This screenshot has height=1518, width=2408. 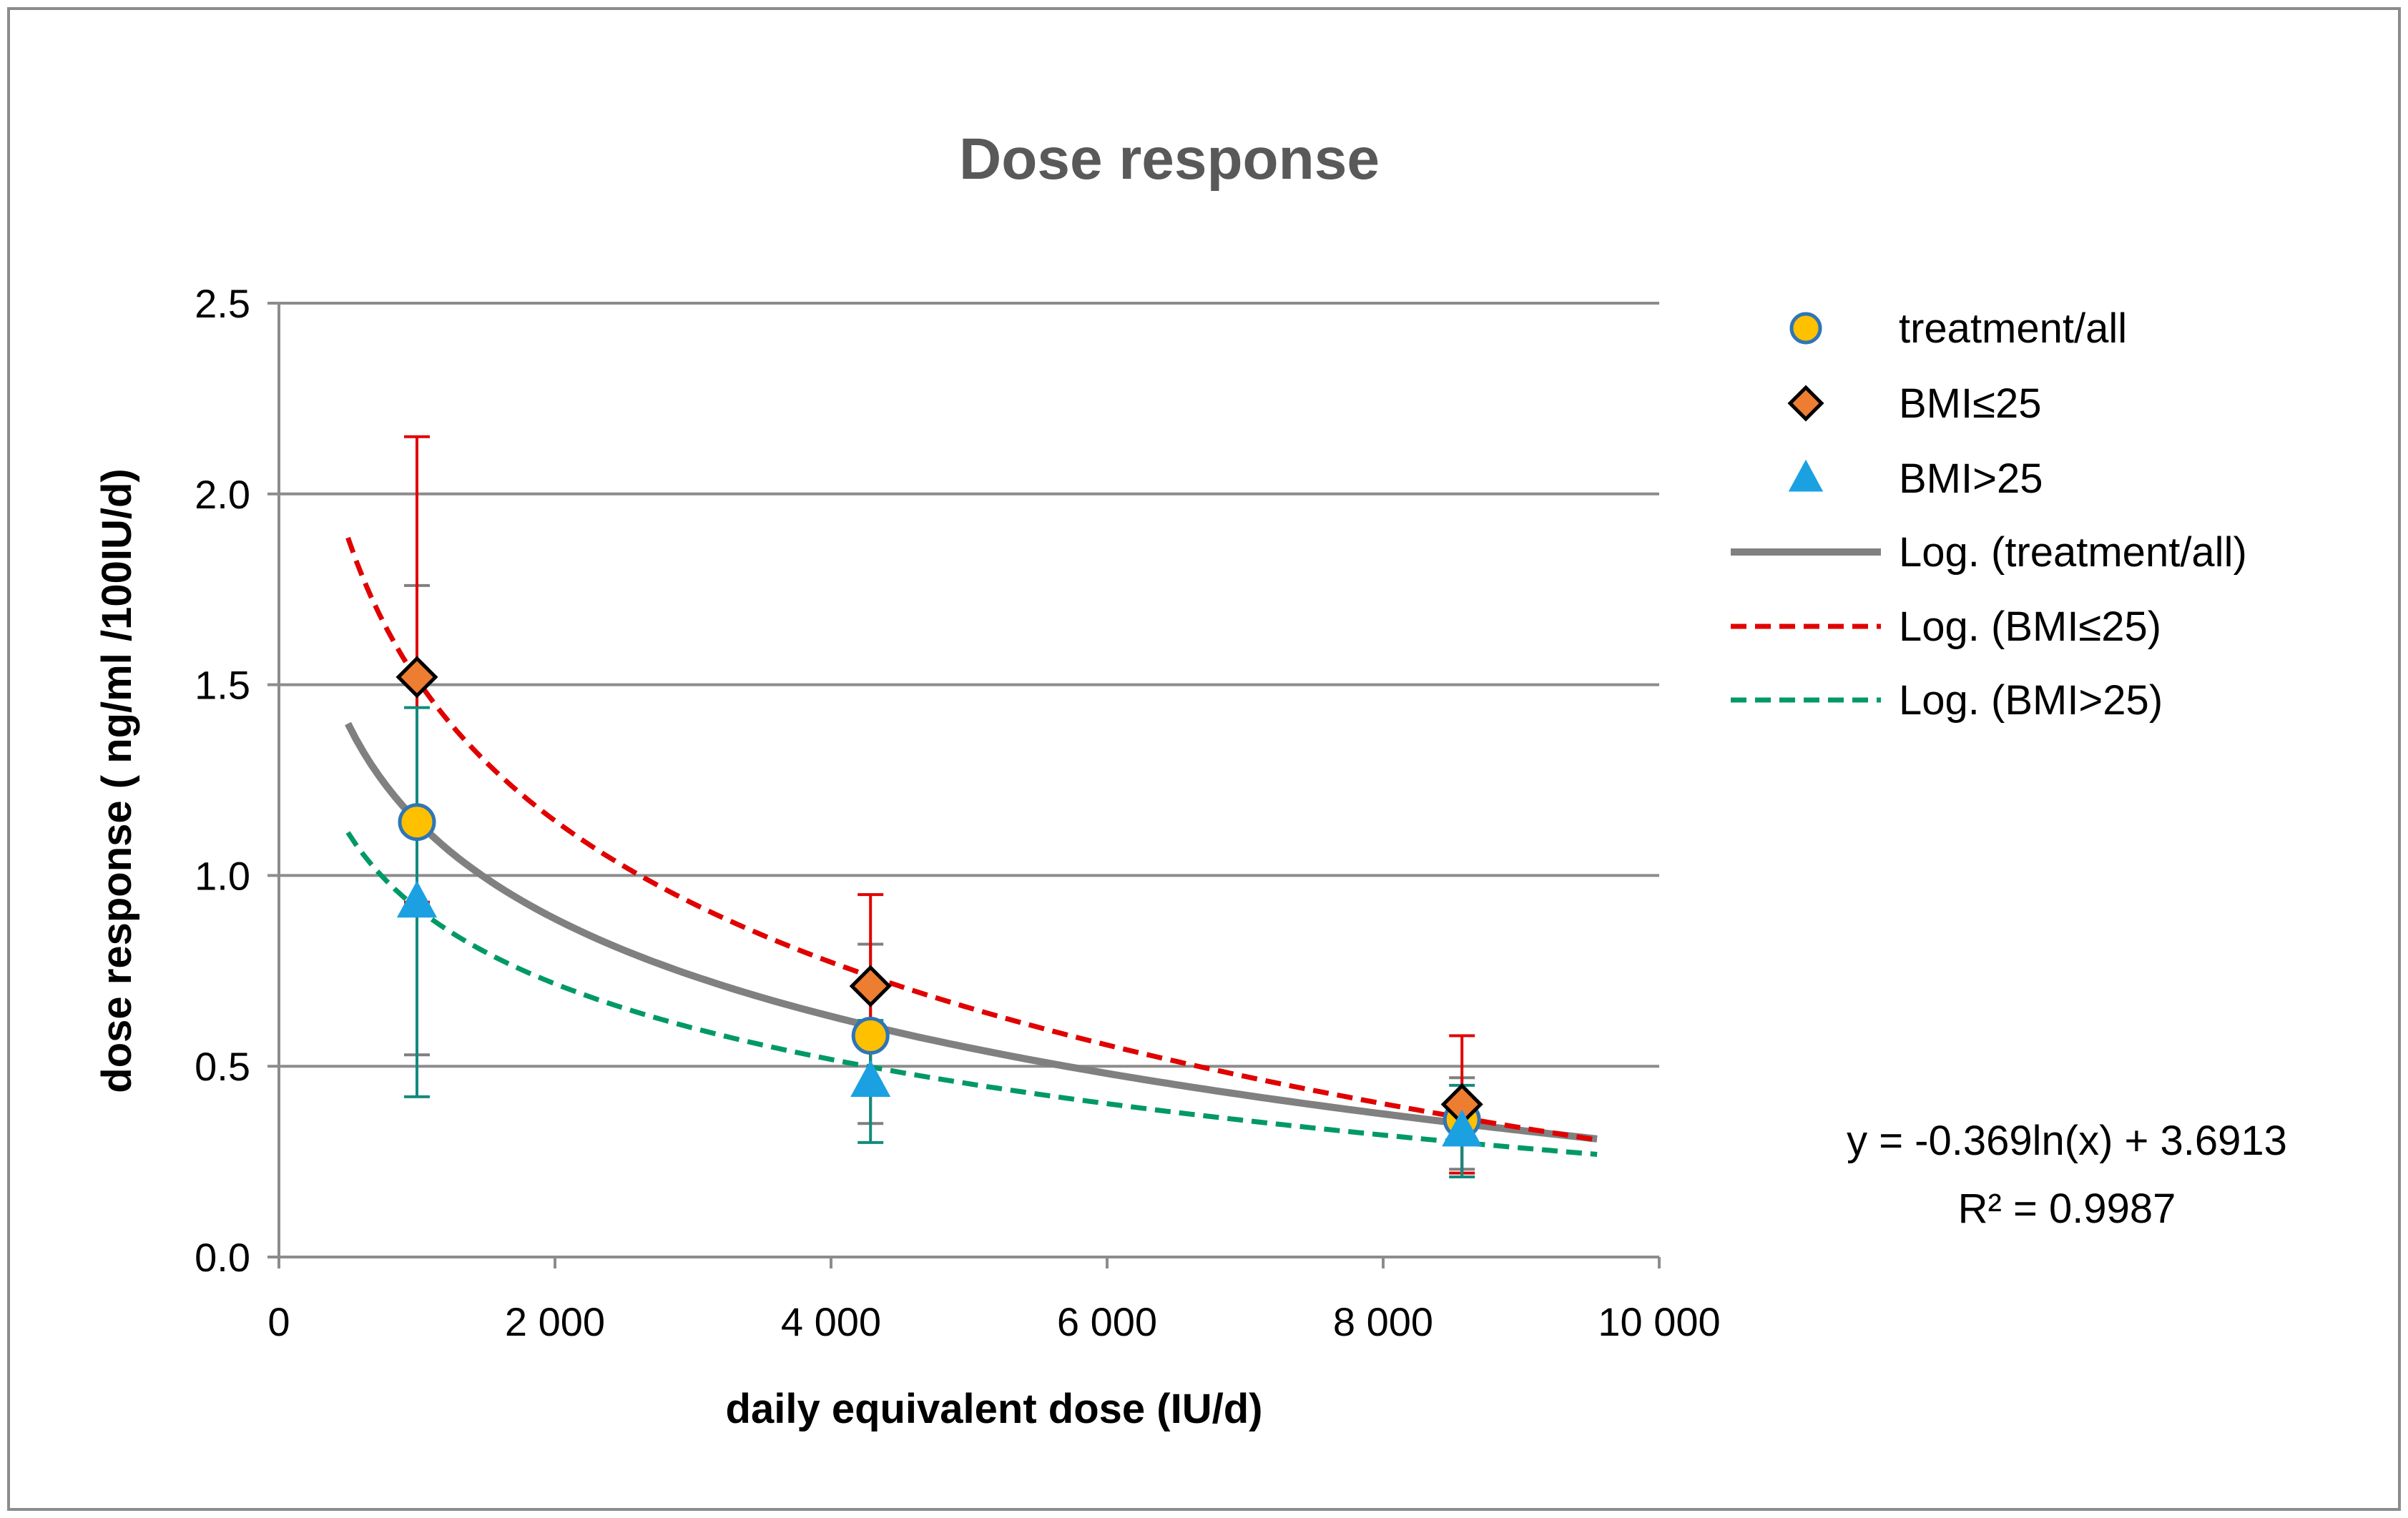 I want to click on data-points, so click(x=939, y=901).